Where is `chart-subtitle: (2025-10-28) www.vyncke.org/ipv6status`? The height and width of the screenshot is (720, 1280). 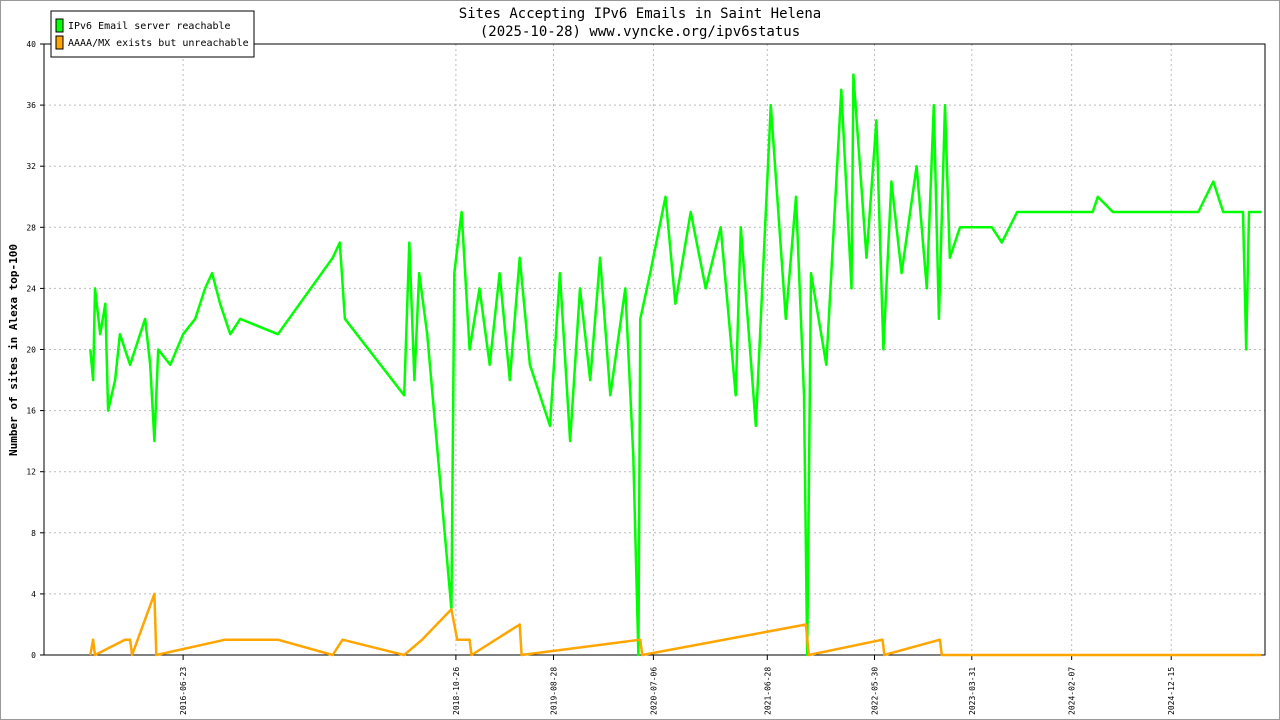 chart-subtitle: (2025-10-28) www.vyncke.org/ipv6status is located at coordinates (640, 32).